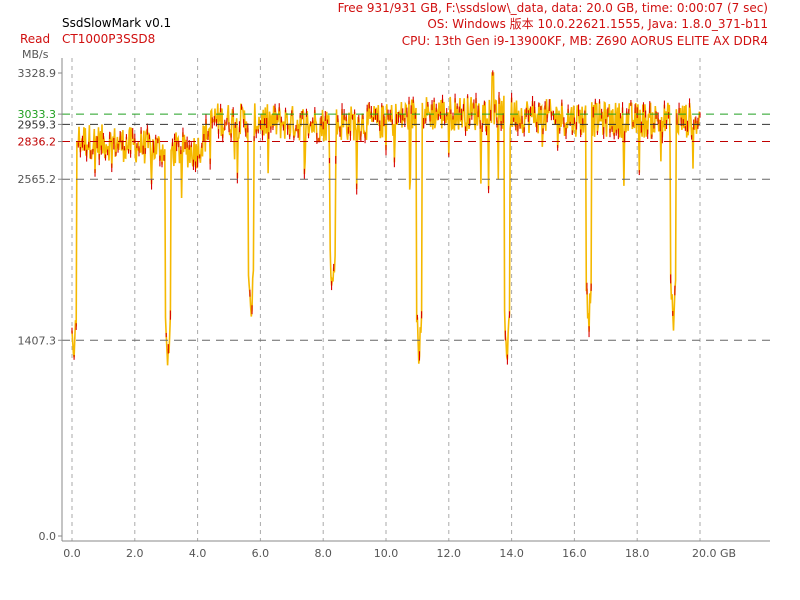  I want to click on app-title: SsdSlowMark v0.1, so click(117, 23).